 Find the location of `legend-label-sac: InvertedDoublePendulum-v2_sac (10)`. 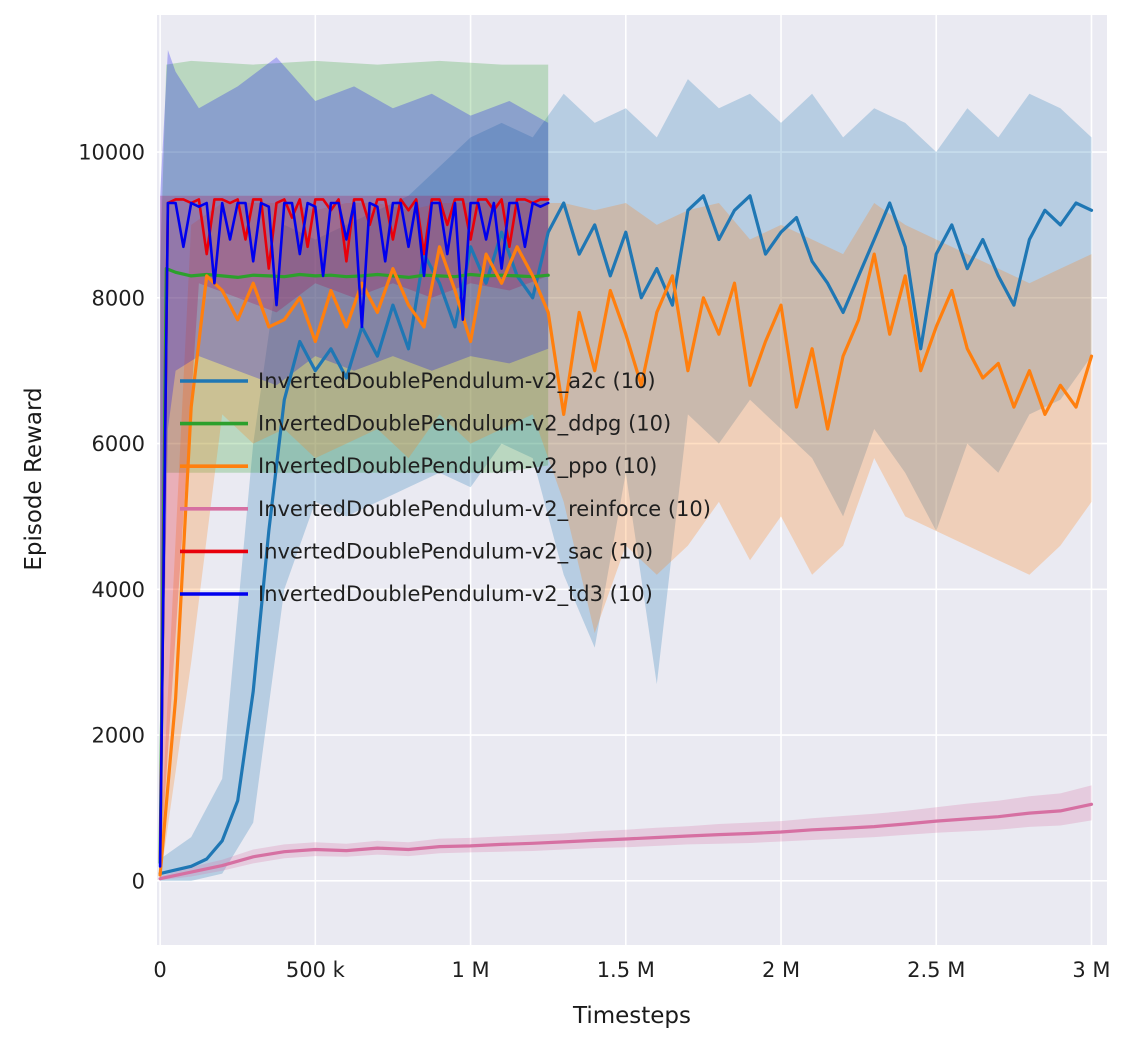

legend-label-sac: InvertedDoublePendulum-v2_sac (10) is located at coordinates (455, 551).